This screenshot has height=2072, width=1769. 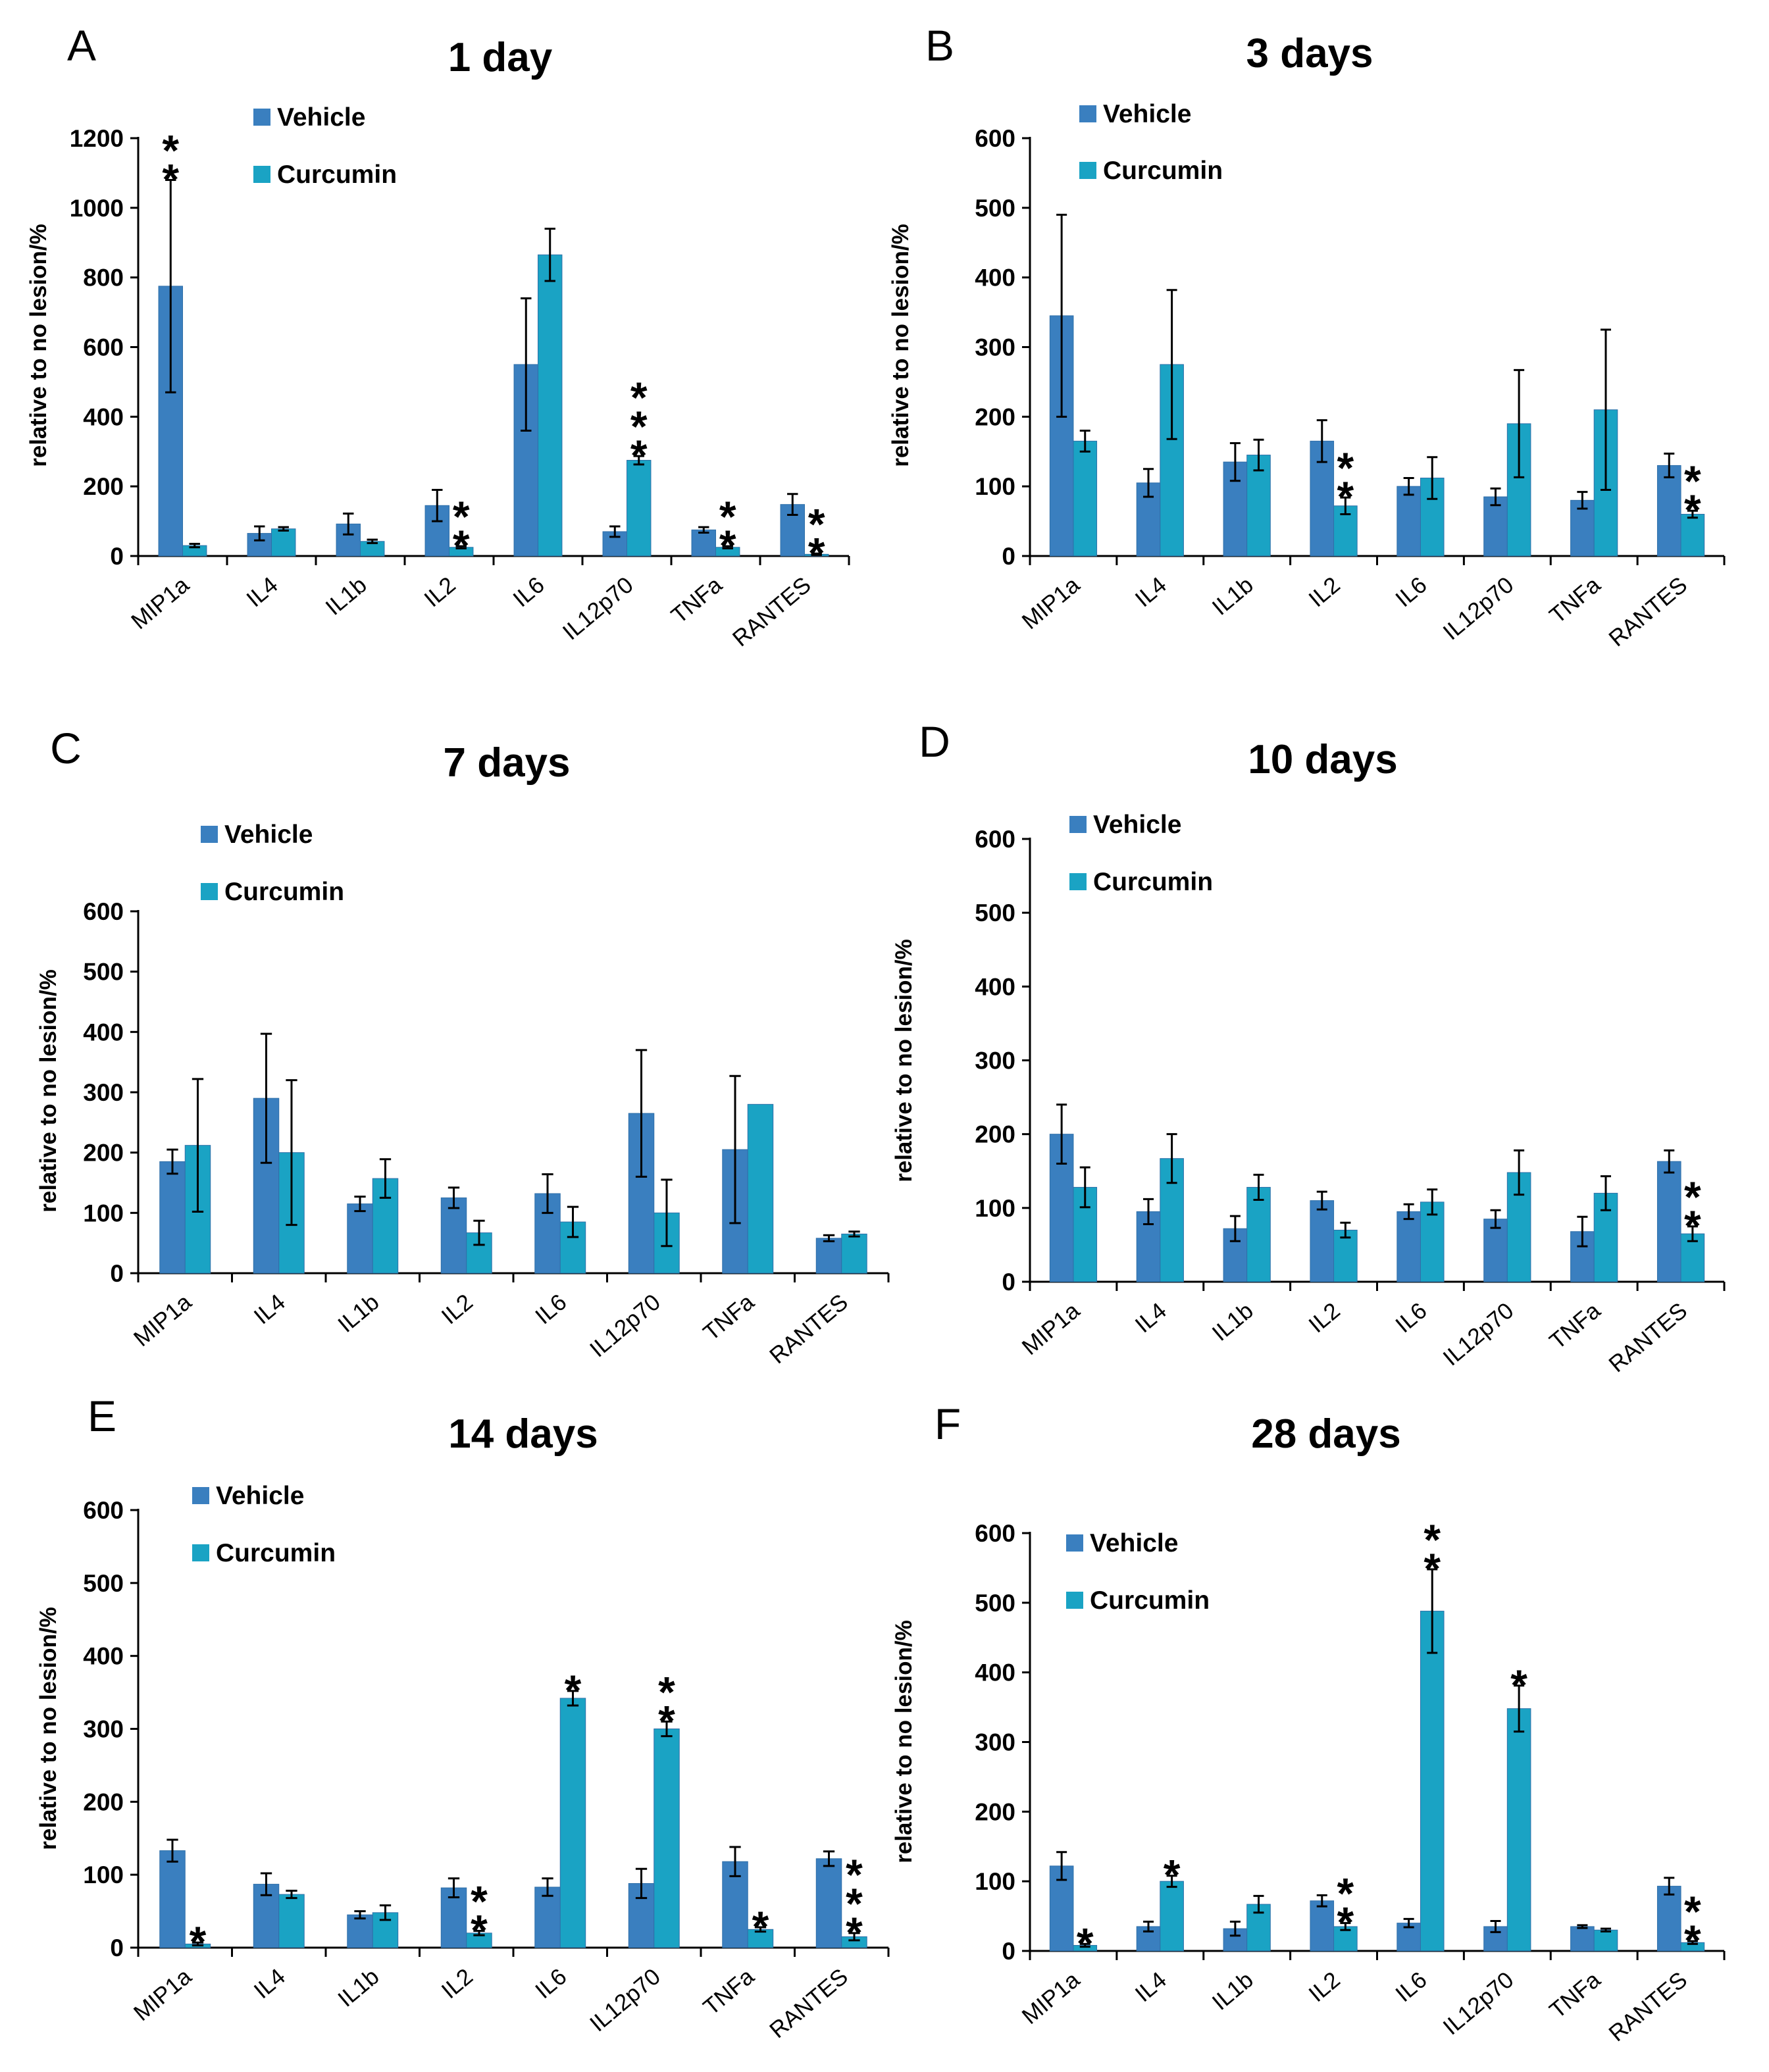 I want to click on panel-letter: E, so click(x=102, y=1416).